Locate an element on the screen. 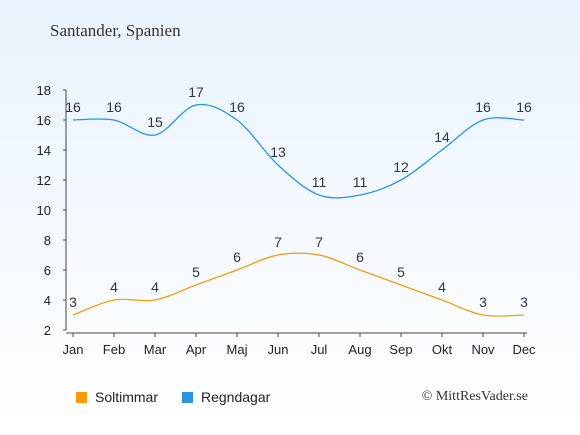 The width and height of the screenshot is (580, 435). data-label-regndagar: 17 is located at coordinates (196, 92).